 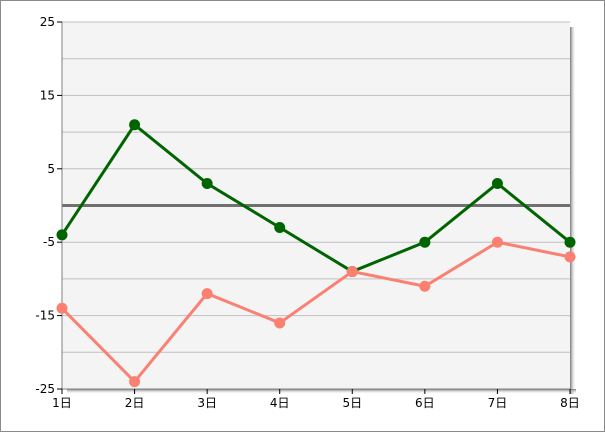 I want to click on x-tick-label: 5日, so click(x=352, y=403).